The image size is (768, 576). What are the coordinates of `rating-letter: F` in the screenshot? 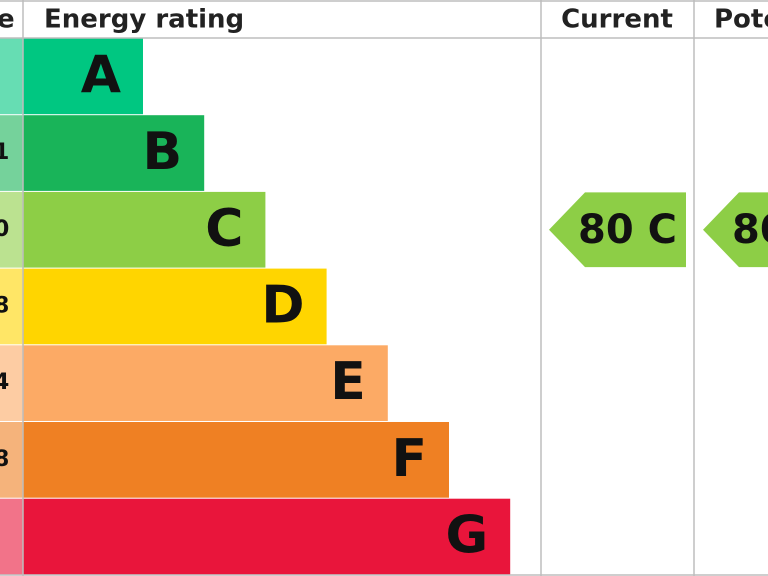 It's located at (409, 459).